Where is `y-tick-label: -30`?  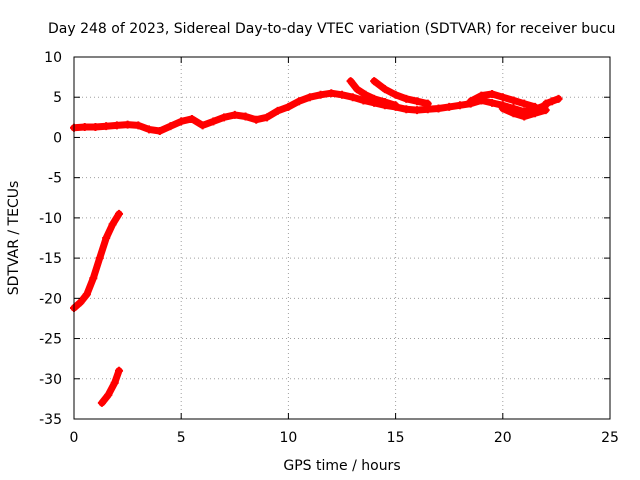 y-tick-label: -30 is located at coordinates (50, 380).